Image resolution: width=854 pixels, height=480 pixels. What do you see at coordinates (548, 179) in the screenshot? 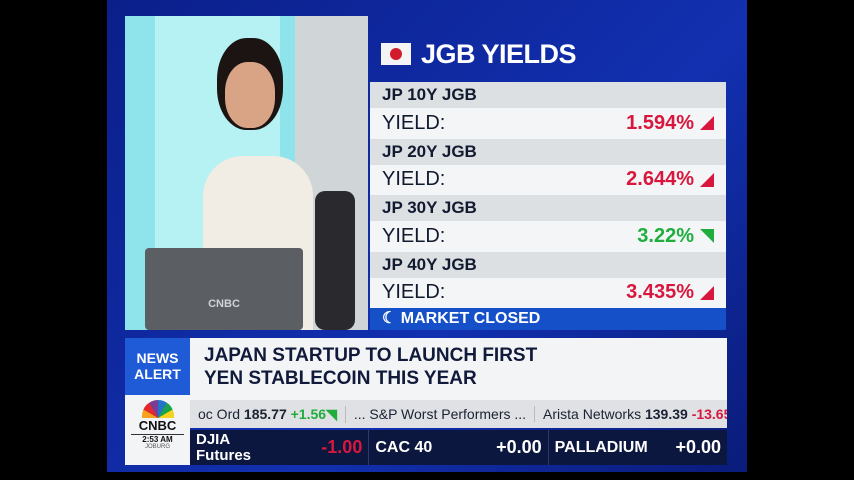
I see `yield-row: YIELD: 2.644%` at bounding box center [548, 179].